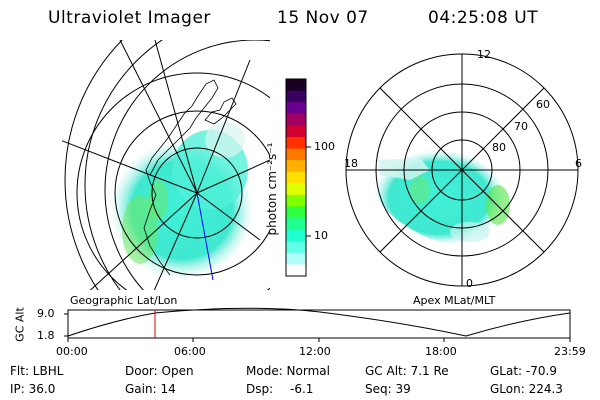 Image resolution: width=600 pixels, height=400 pixels. What do you see at coordinates (499, 147) in the screenshot?
I see `mlat-label-80: 80` at bounding box center [499, 147].